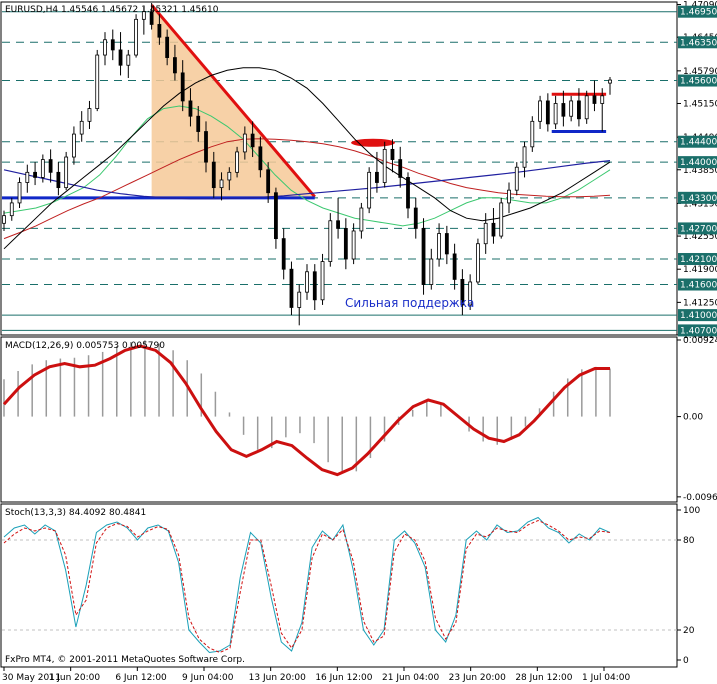 This screenshot has height=684, width=717. Describe the element at coordinates (700, 237) in the screenshot. I see `price-tick-label: 1.42550` at that location.